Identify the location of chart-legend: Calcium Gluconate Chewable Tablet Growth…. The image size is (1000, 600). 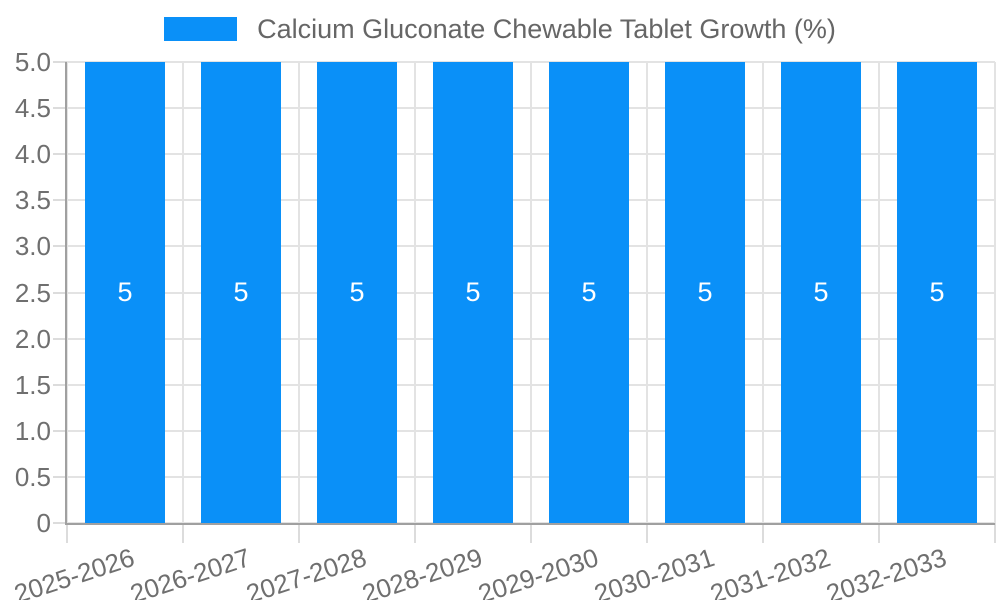
(500, 29).